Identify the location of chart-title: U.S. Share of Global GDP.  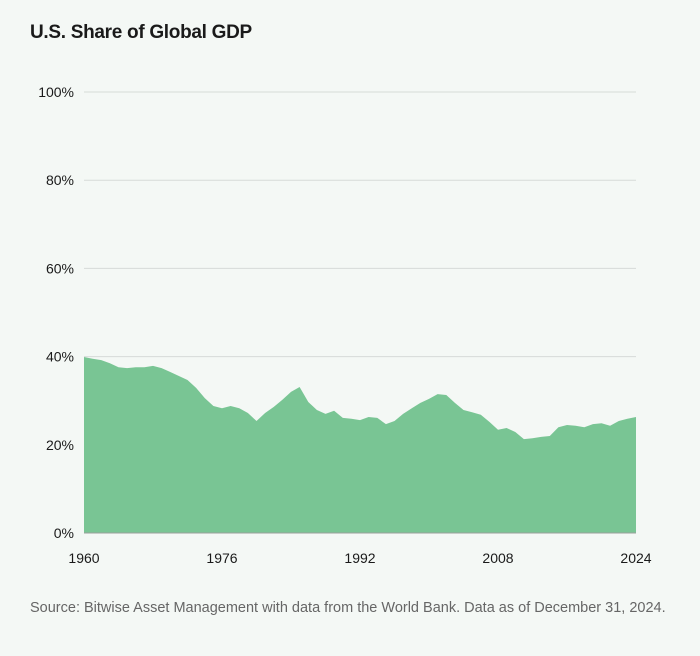
(141, 32).